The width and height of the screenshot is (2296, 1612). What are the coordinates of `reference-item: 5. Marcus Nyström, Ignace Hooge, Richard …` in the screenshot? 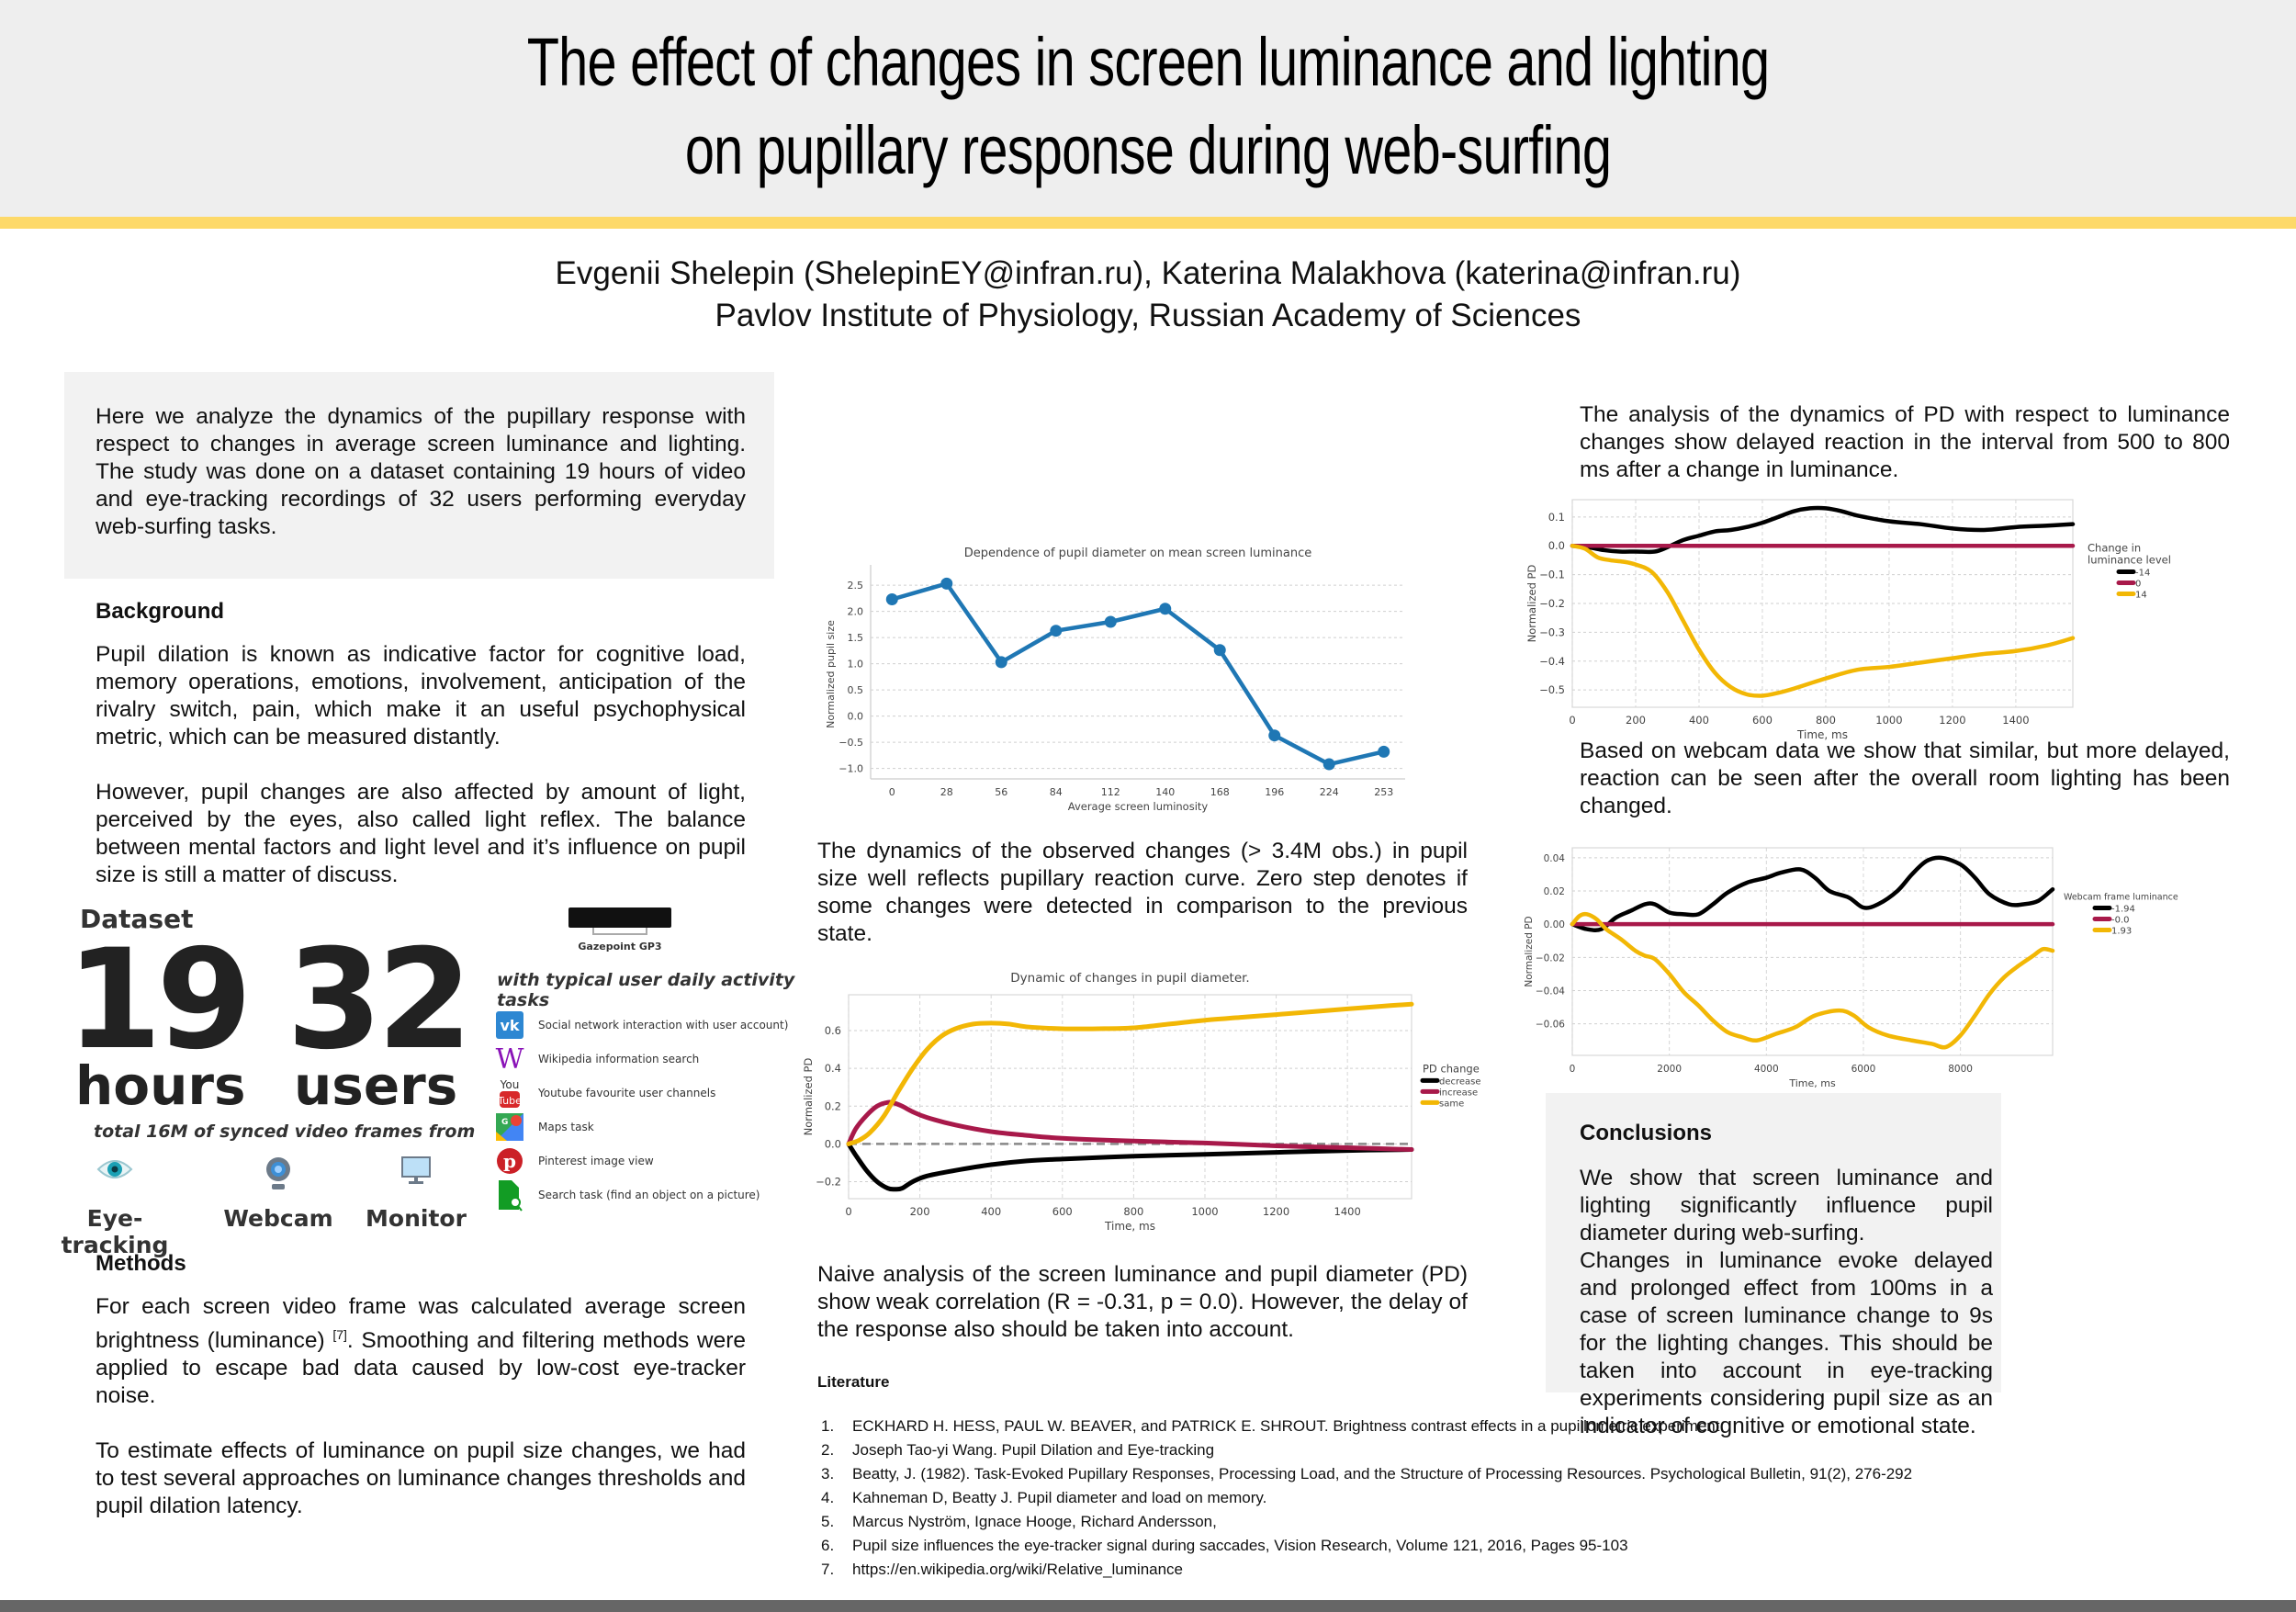 It's located at (1552, 1522).